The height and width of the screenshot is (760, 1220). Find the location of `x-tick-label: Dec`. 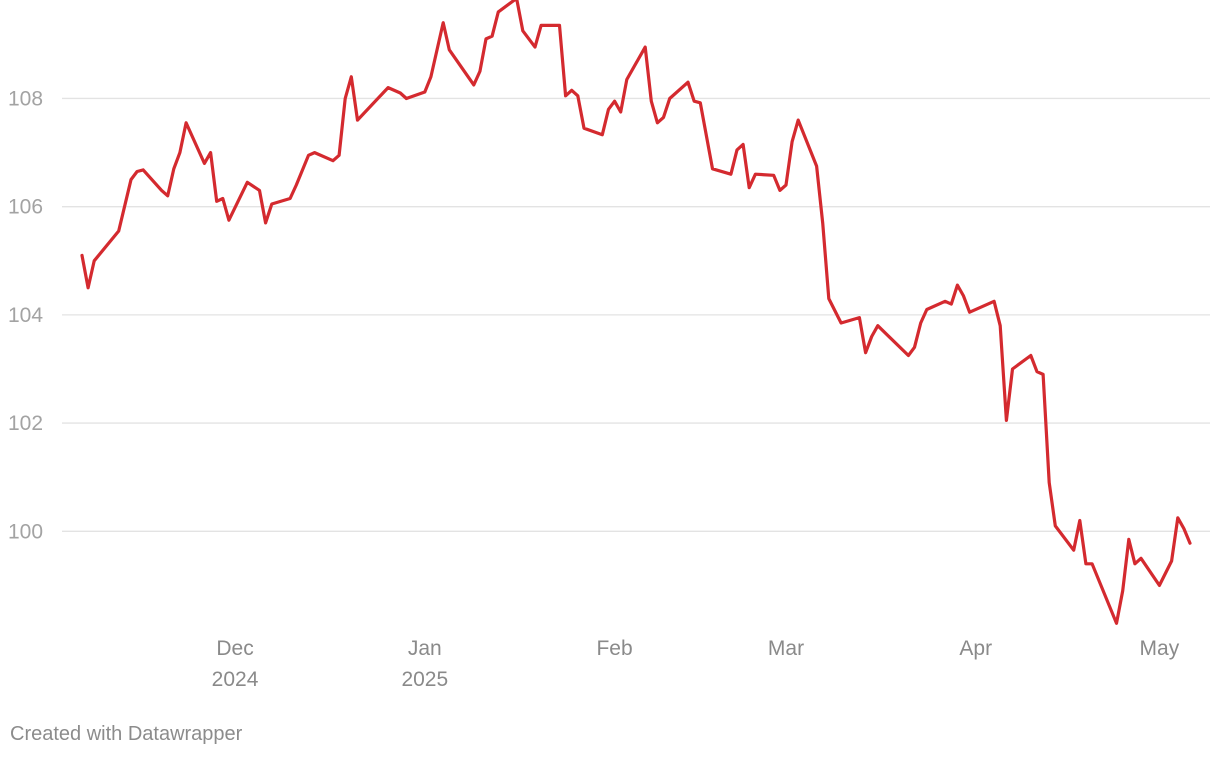

x-tick-label: Dec is located at coordinates (234, 648).